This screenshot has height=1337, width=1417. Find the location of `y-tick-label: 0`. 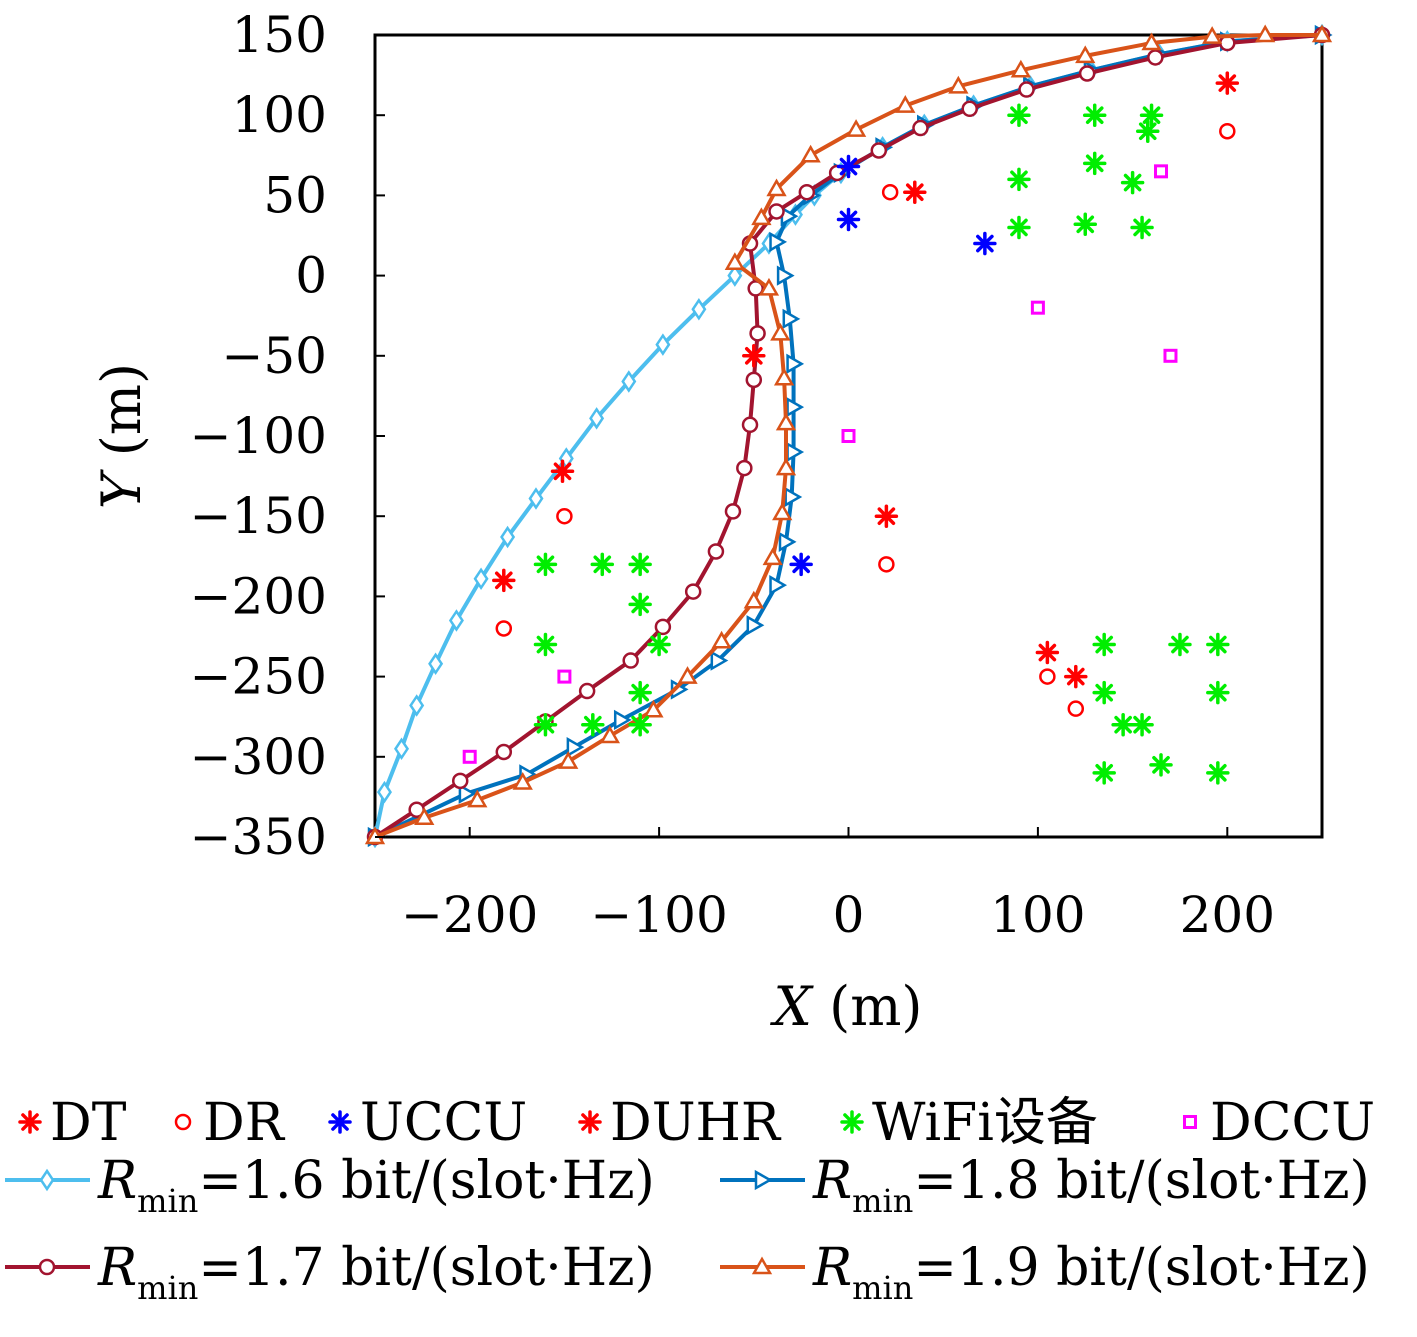

y-tick-label: 0 is located at coordinates (311, 276).